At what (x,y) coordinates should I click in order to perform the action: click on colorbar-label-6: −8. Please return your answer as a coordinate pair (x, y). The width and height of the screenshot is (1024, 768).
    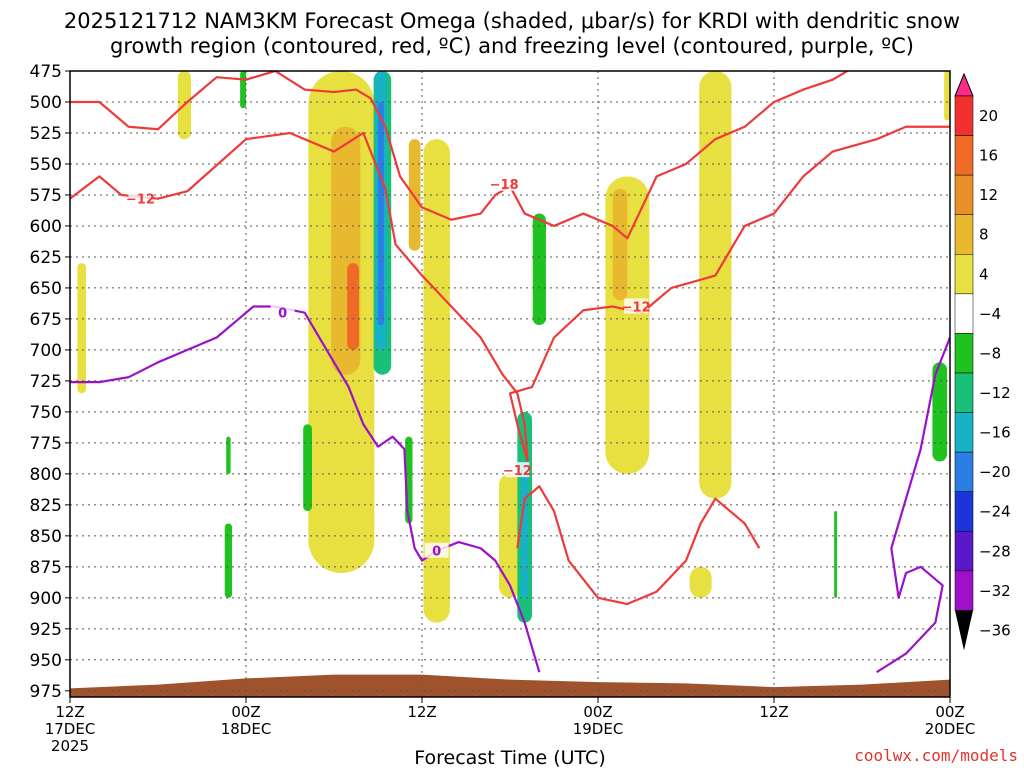
    Looking at the image, I should click on (990, 353).